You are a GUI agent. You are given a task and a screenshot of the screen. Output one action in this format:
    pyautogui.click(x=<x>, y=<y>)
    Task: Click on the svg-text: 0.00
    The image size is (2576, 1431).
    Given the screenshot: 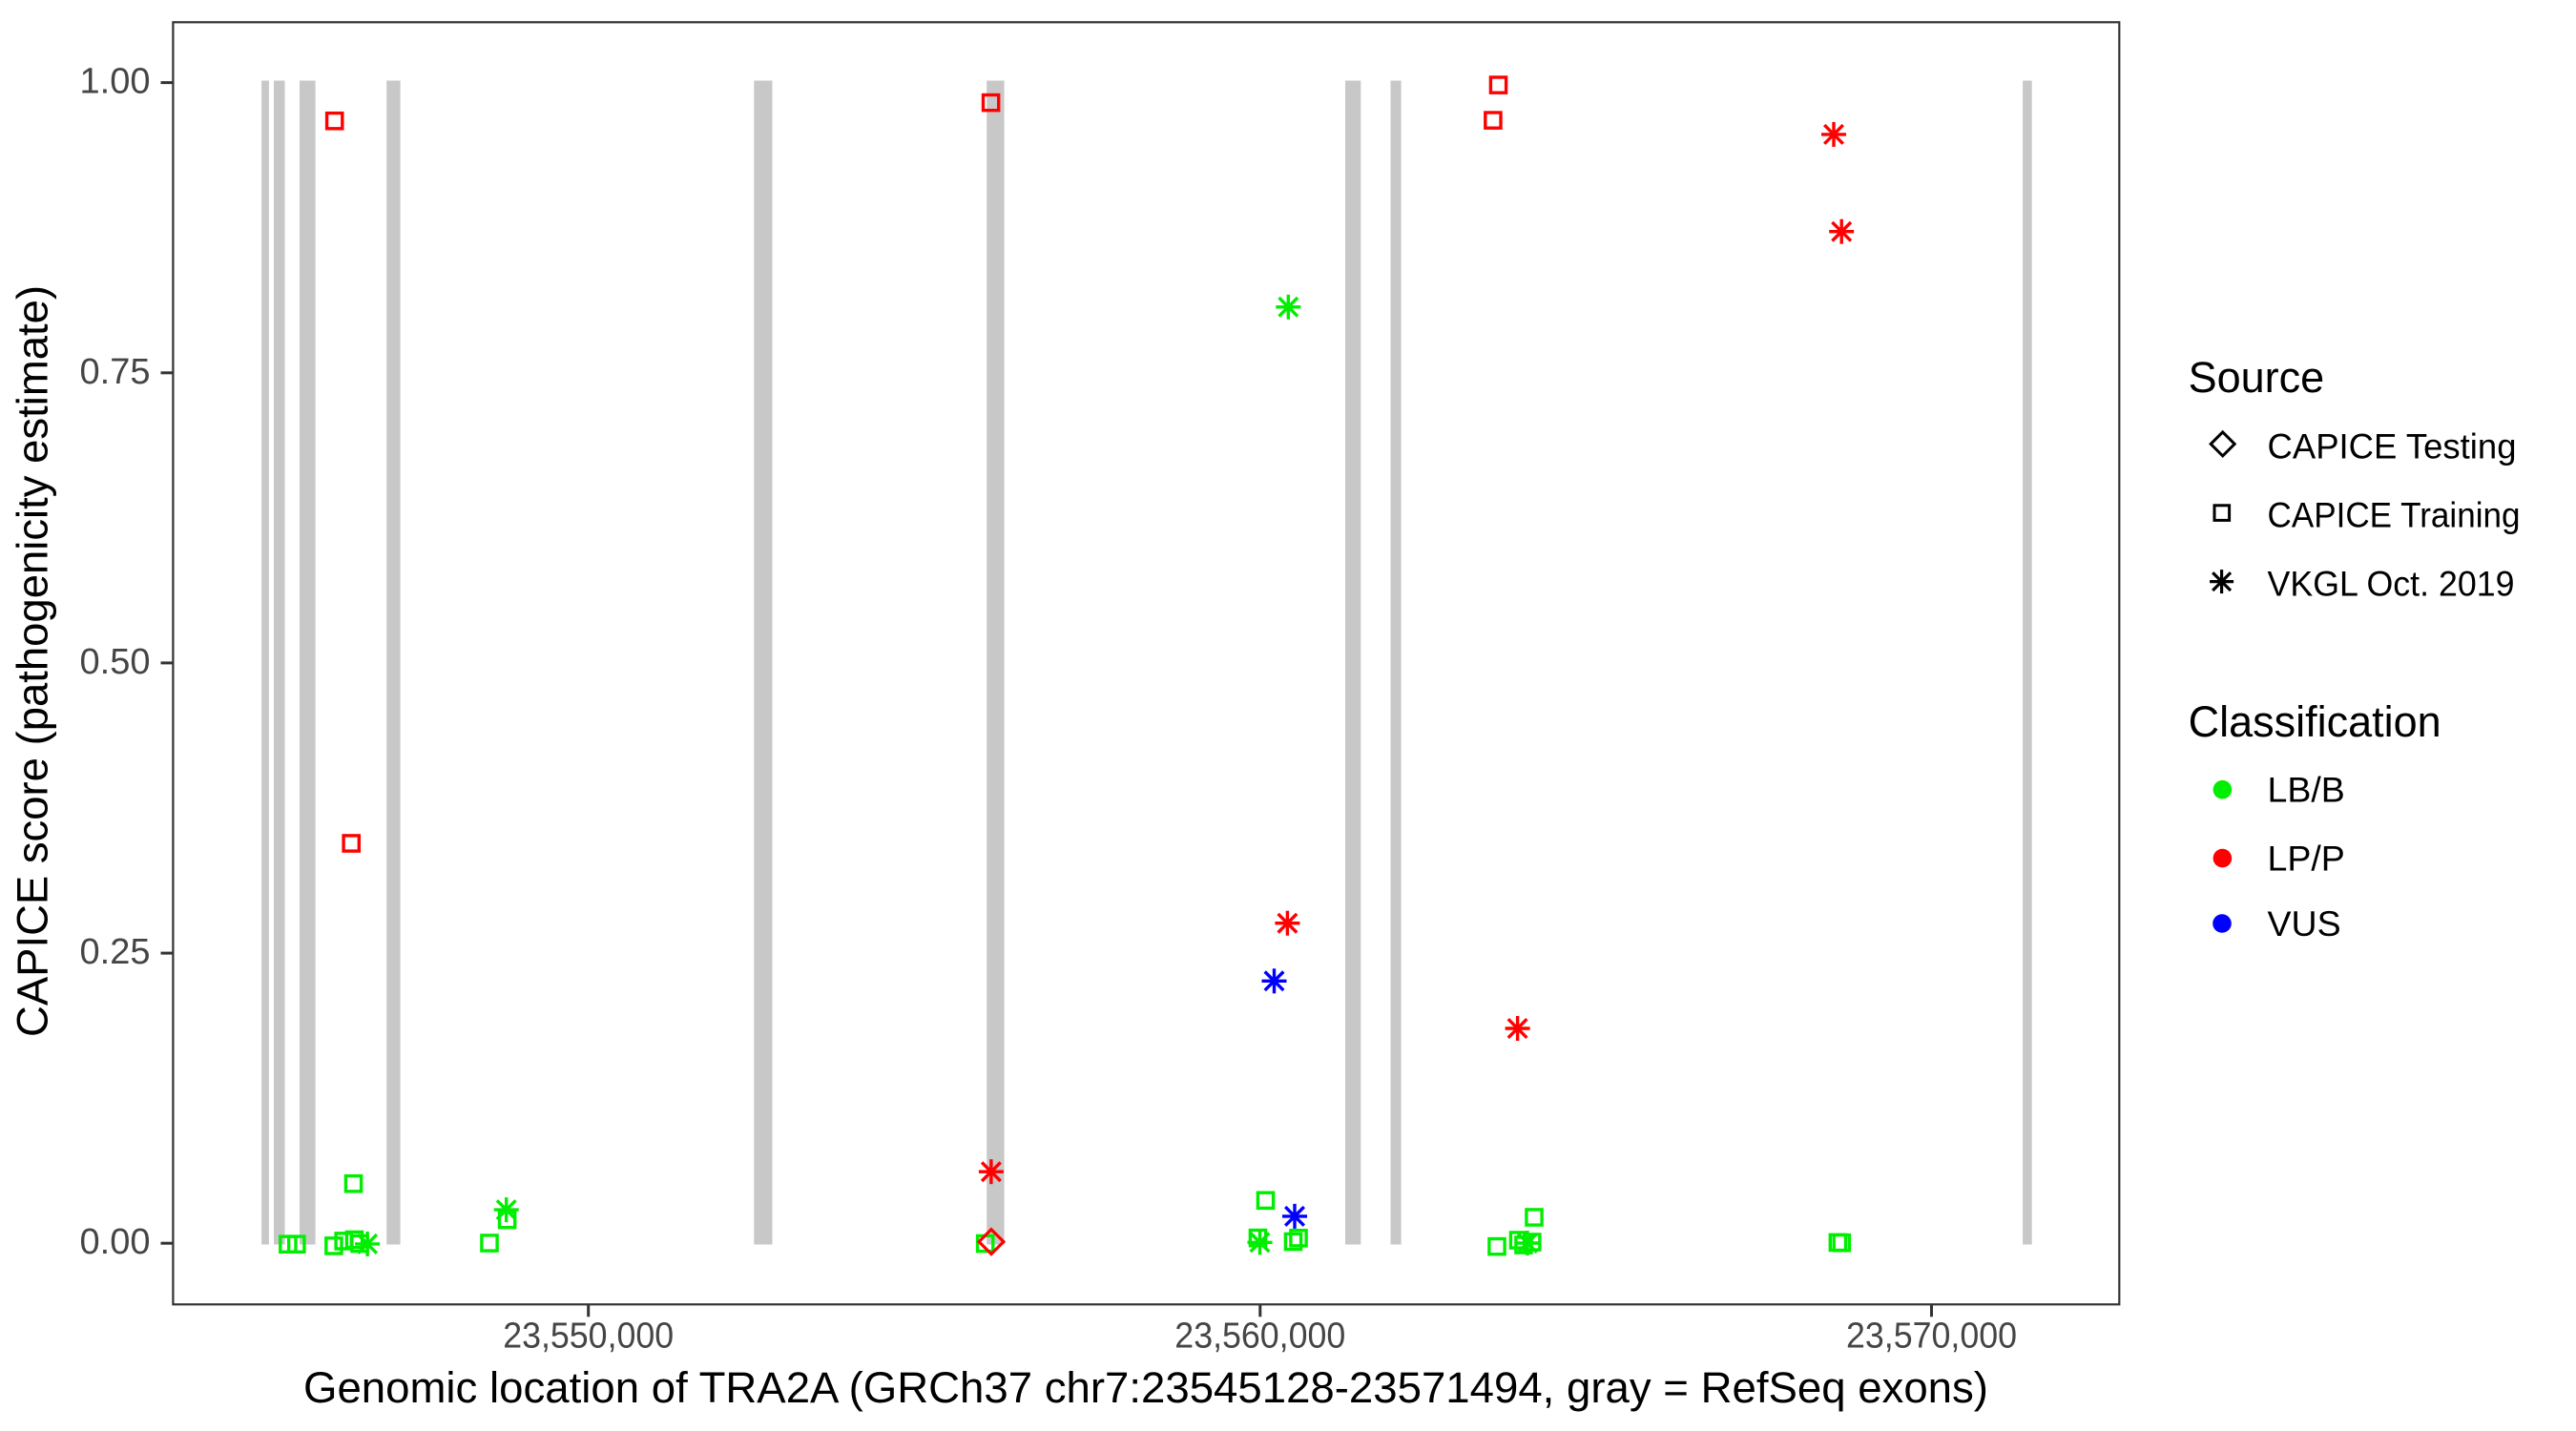 What is the action you would take?
    pyautogui.click(x=115, y=1242)
    